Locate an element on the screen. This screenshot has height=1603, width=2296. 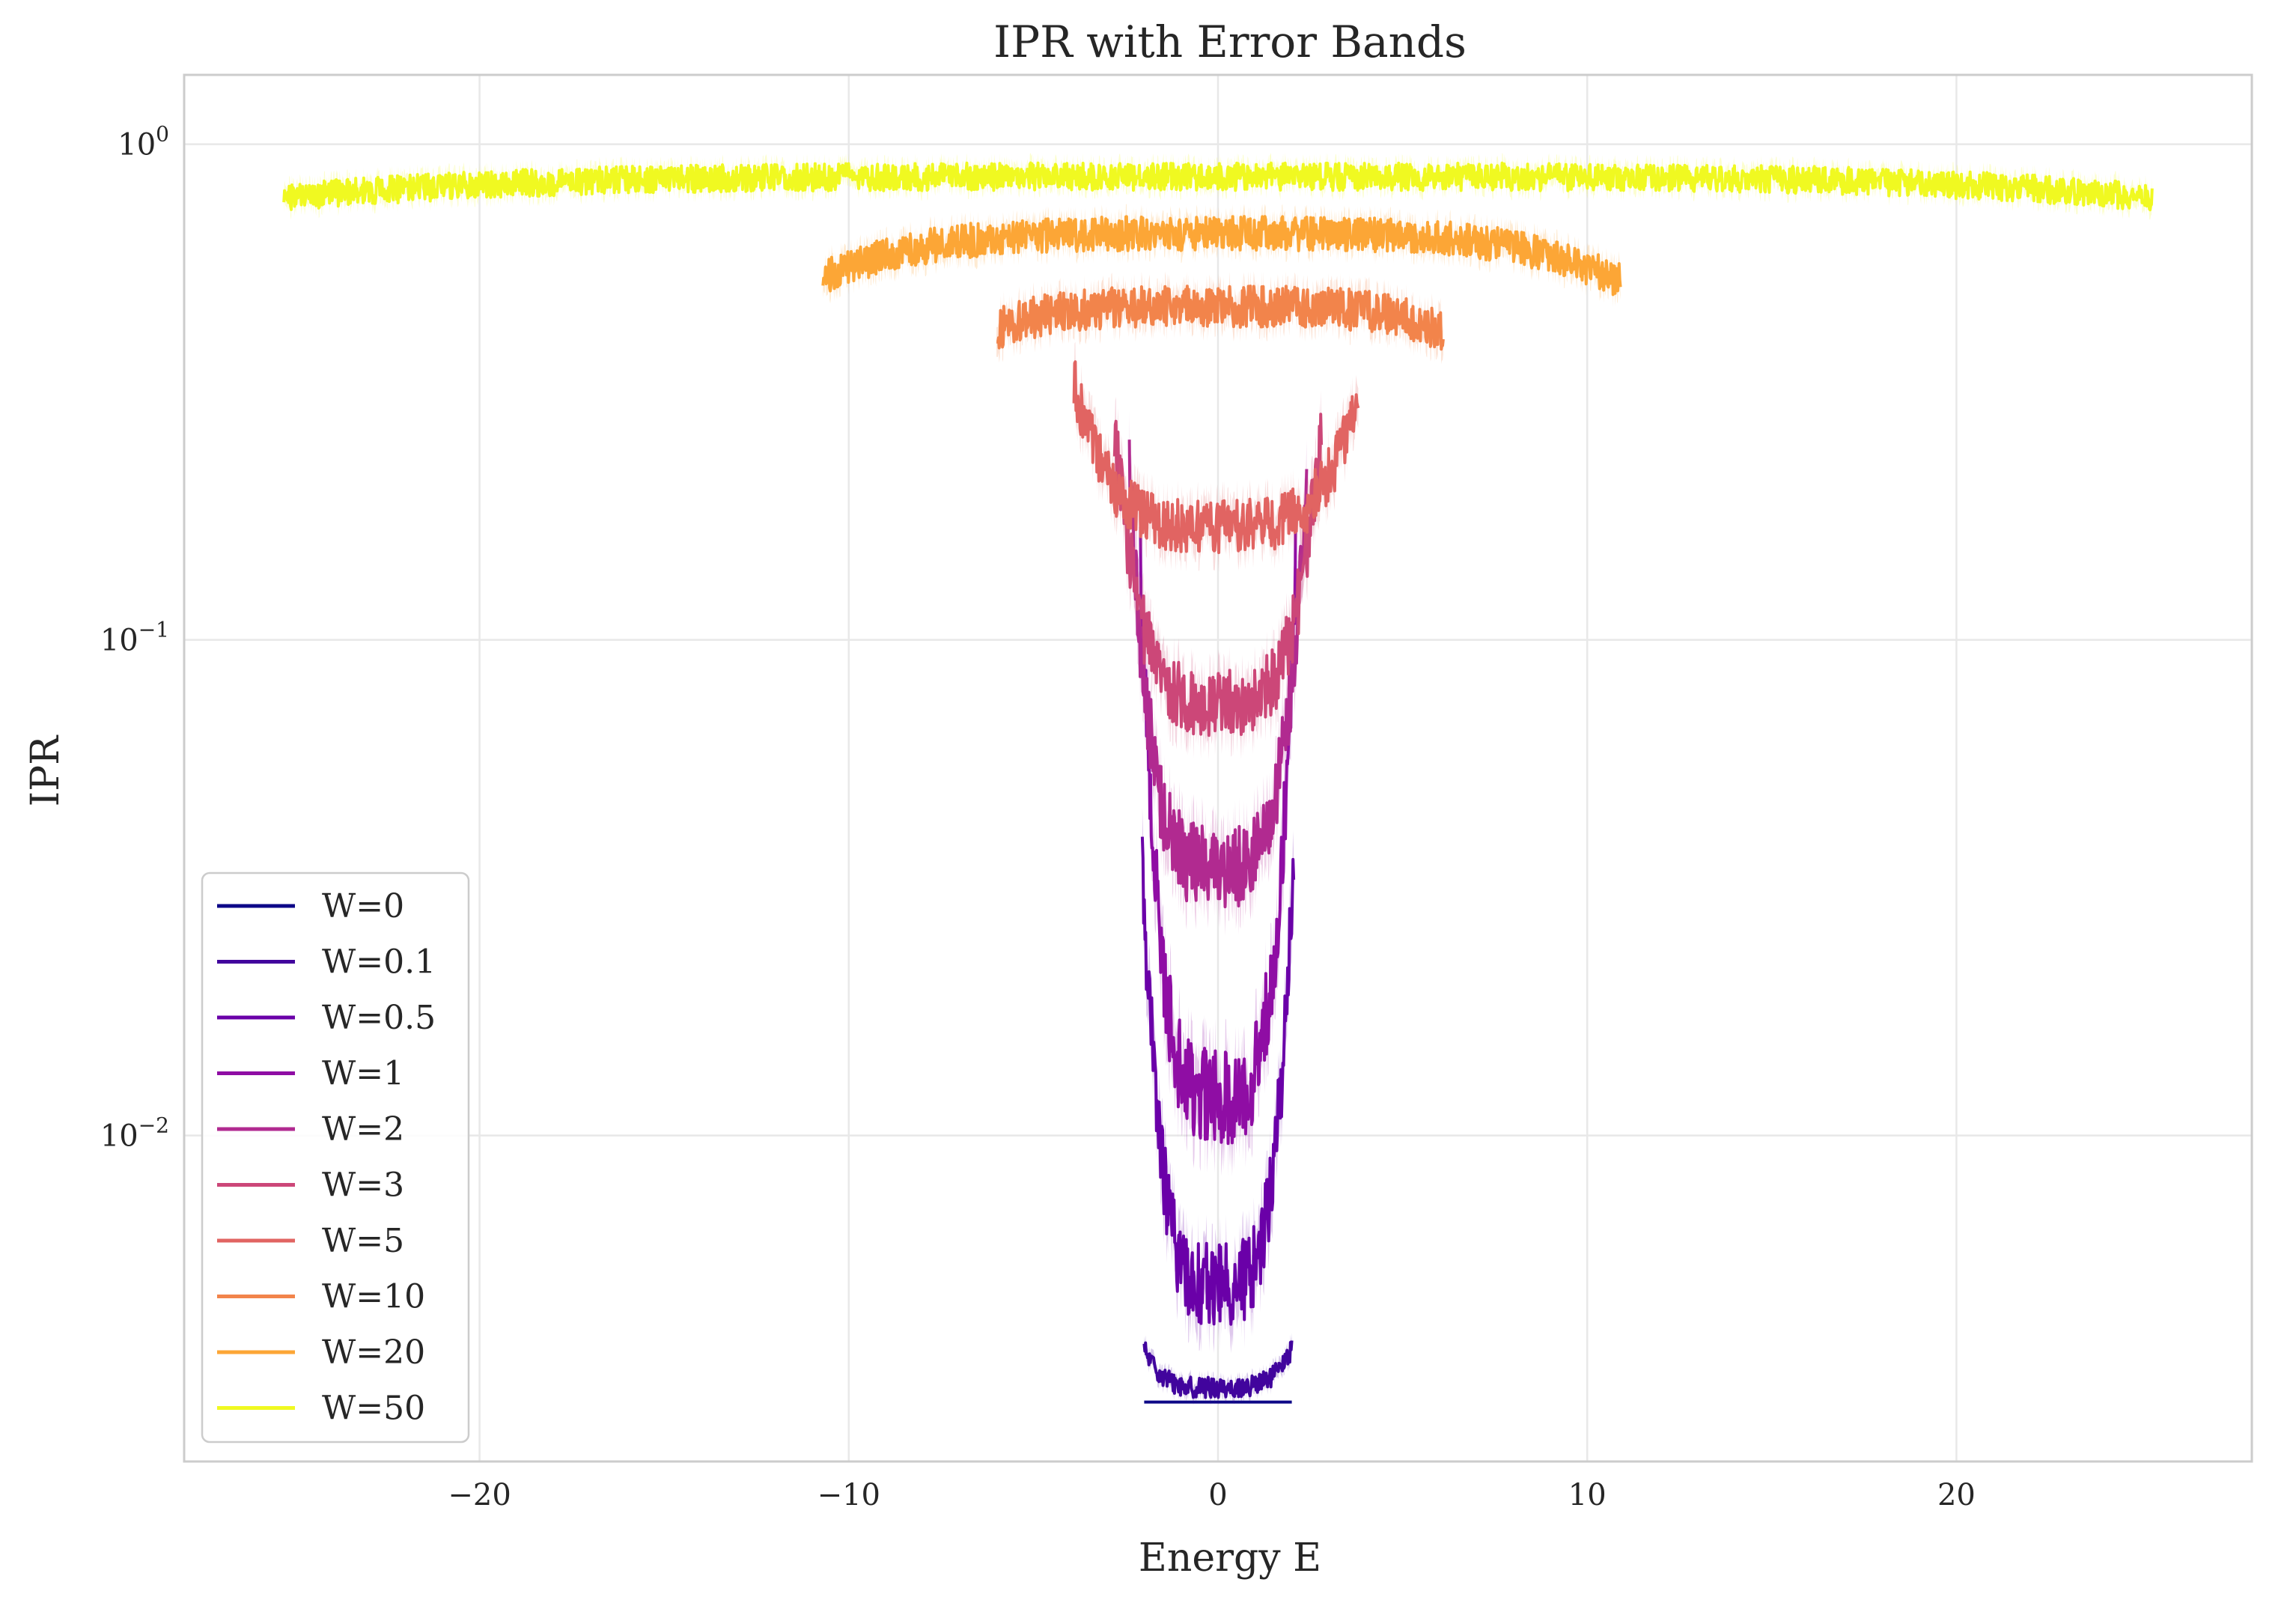
legend-item: W=0.5 is located at coordinates (326, 1018).